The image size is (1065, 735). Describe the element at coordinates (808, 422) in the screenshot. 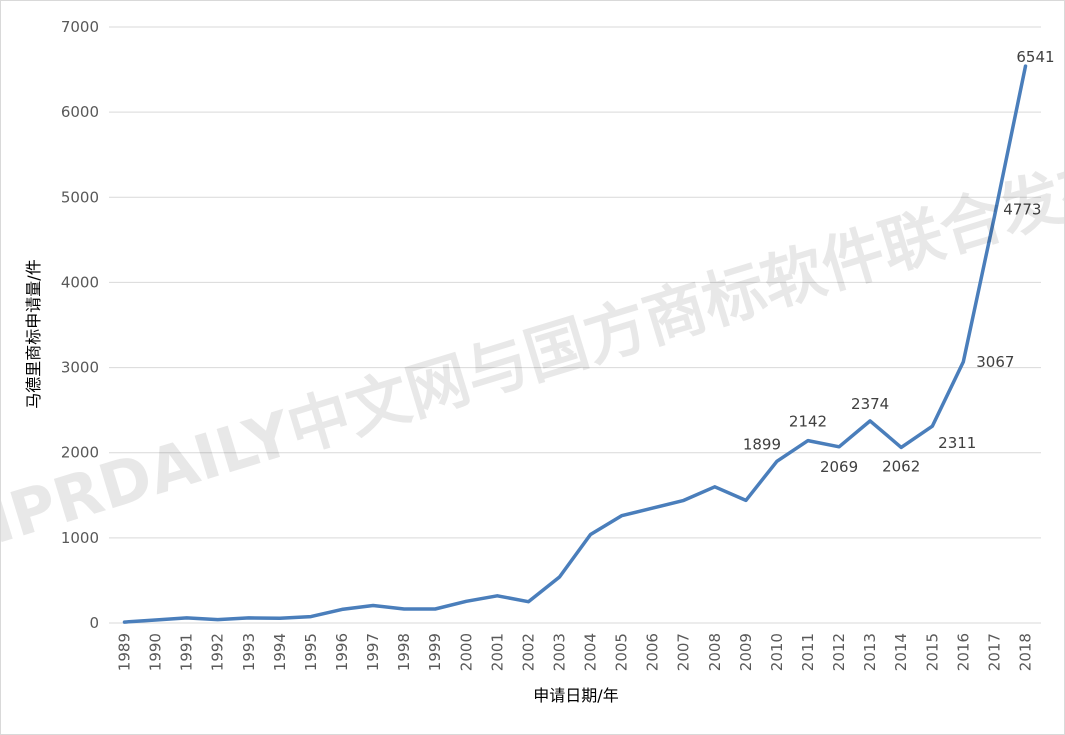

I see `data-label: 2142` at that location.